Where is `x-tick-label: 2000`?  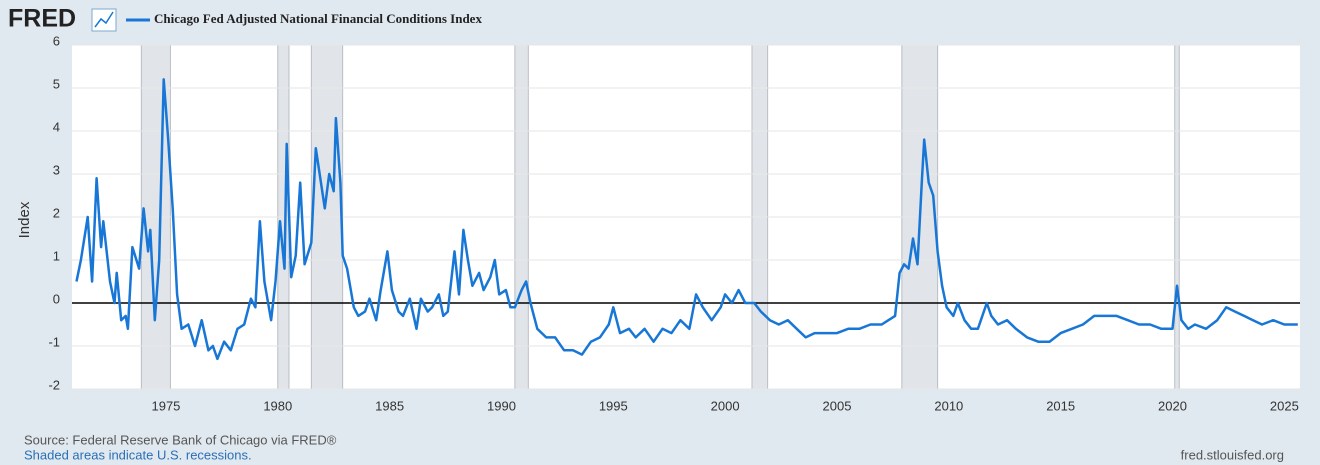 x-tick-label: 2000 is located at coordinates (725, 405).